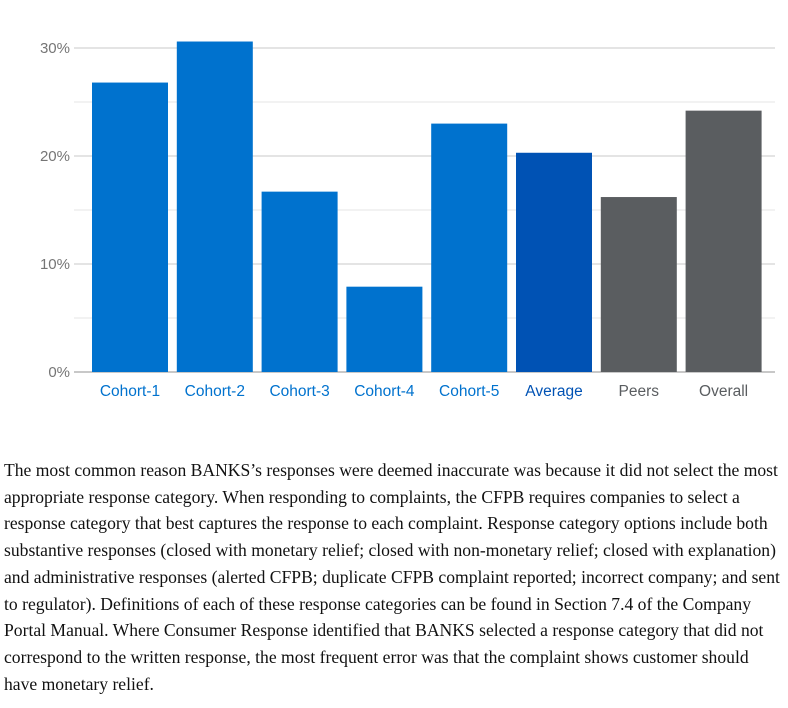 The width and height of the screenshot is (788, 708). Describe the element at coordinates (384, 391) in the screenshot. I see `x-tick-label-cohort-4: Cohort-4` at that location.